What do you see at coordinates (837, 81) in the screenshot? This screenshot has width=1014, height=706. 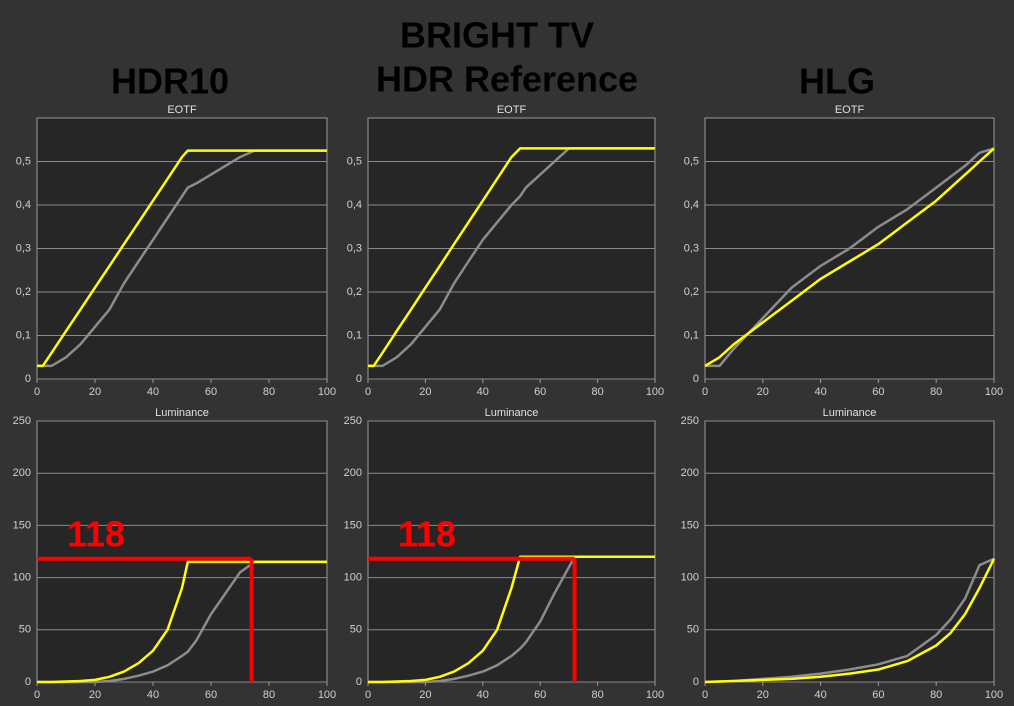 I see `column-title: HLG` at bounding box center [837, 81].